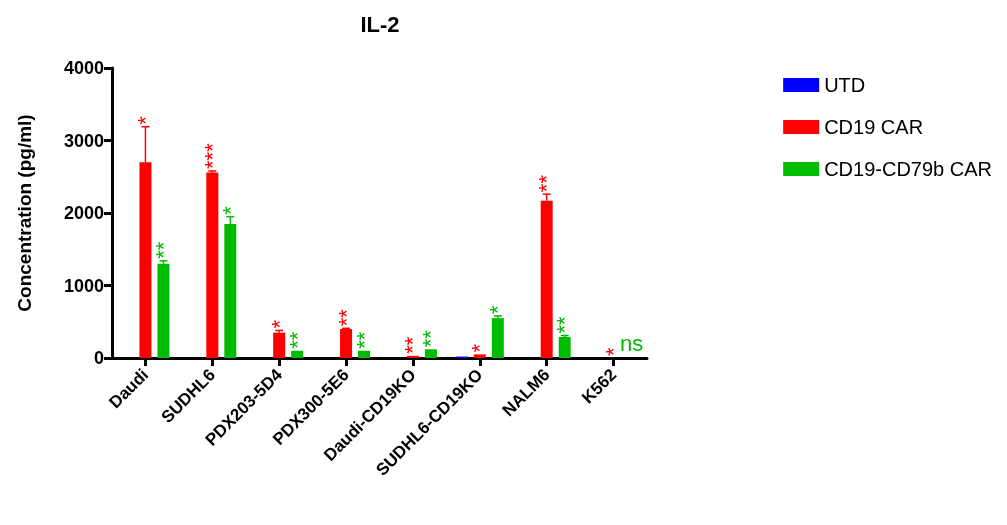 The height and width of the screenshot is (525, 1007). Describe the element at coordinates (83, 285) in the screenshot. I see `y-tick-label: 1000` at that location.